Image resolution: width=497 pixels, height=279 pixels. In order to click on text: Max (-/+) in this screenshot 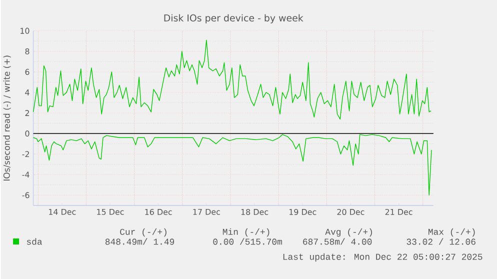, I will do `click(451, 232)`.